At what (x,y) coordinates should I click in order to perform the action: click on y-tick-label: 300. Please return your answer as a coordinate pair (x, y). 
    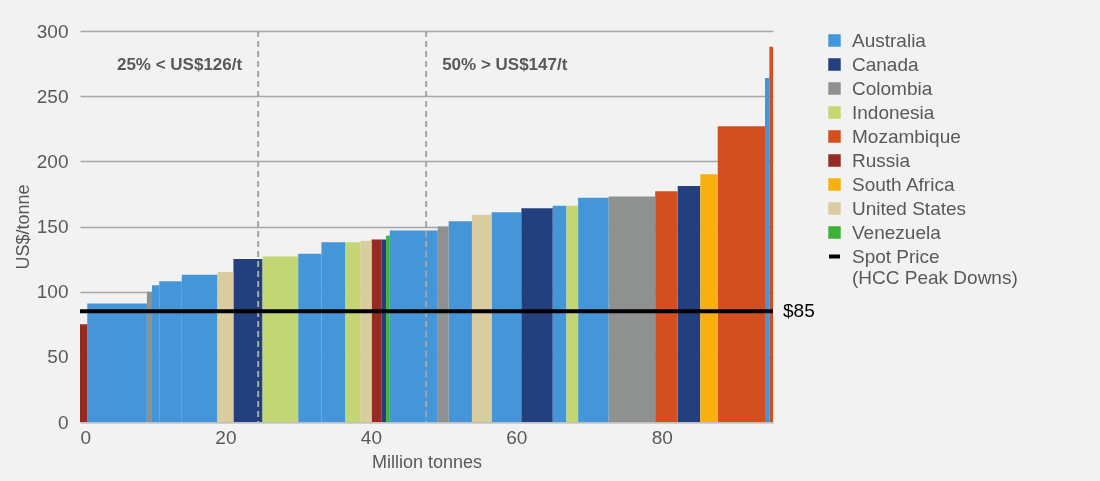
    Looking at the image, I should click on (52, 31).